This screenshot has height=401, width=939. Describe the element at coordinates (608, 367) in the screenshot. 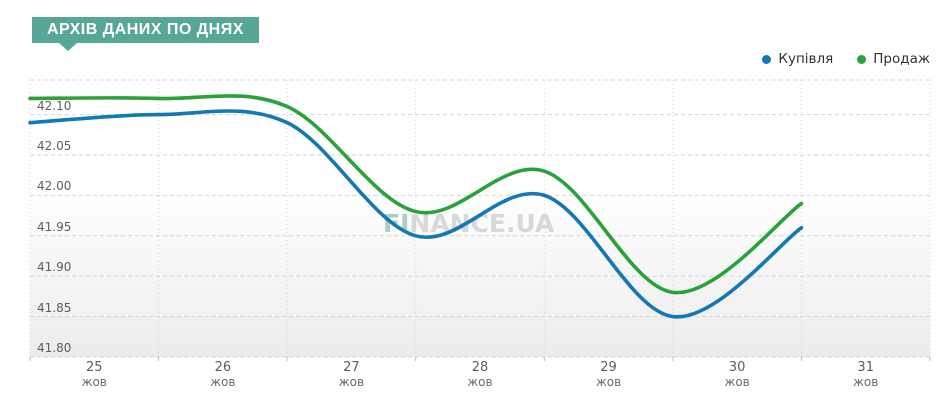

I see `x-axis-day: 29` at that location.